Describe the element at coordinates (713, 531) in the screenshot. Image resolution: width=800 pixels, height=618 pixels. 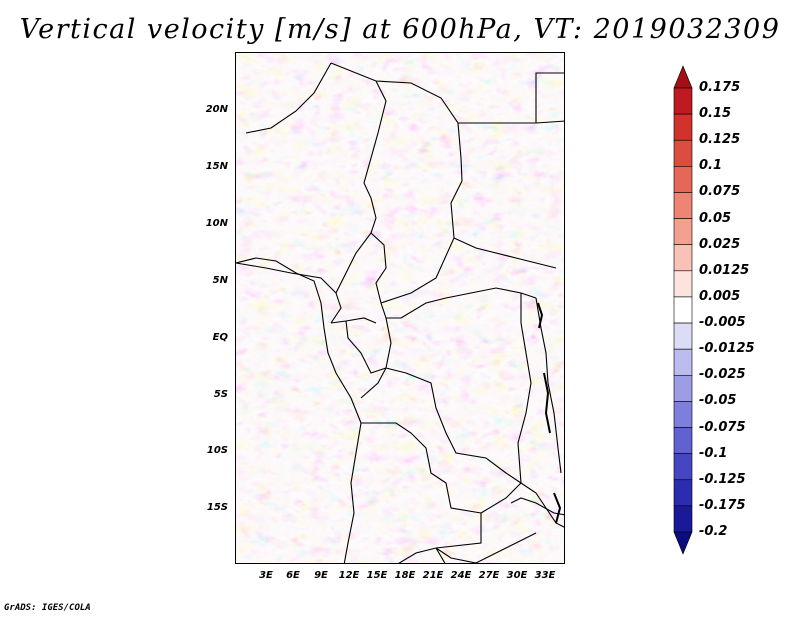
I see `colorbar-label: -0.2` at that location.